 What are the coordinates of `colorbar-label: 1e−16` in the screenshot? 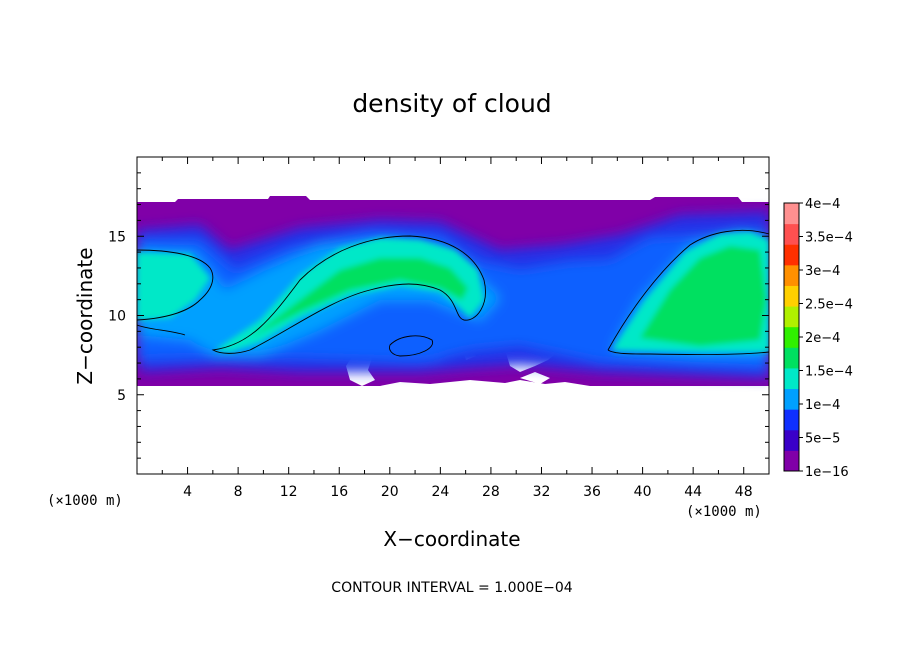 It's located at (827, 472).